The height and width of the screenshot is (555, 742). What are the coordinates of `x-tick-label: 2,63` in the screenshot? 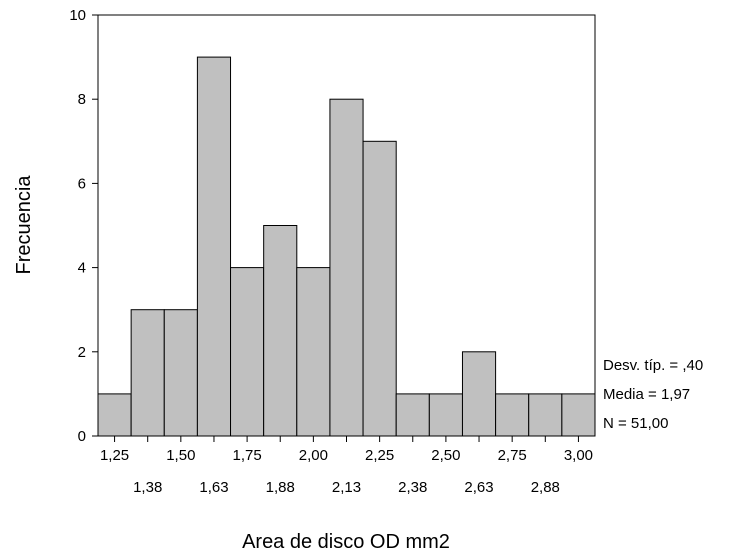 It's located at (478, 487).